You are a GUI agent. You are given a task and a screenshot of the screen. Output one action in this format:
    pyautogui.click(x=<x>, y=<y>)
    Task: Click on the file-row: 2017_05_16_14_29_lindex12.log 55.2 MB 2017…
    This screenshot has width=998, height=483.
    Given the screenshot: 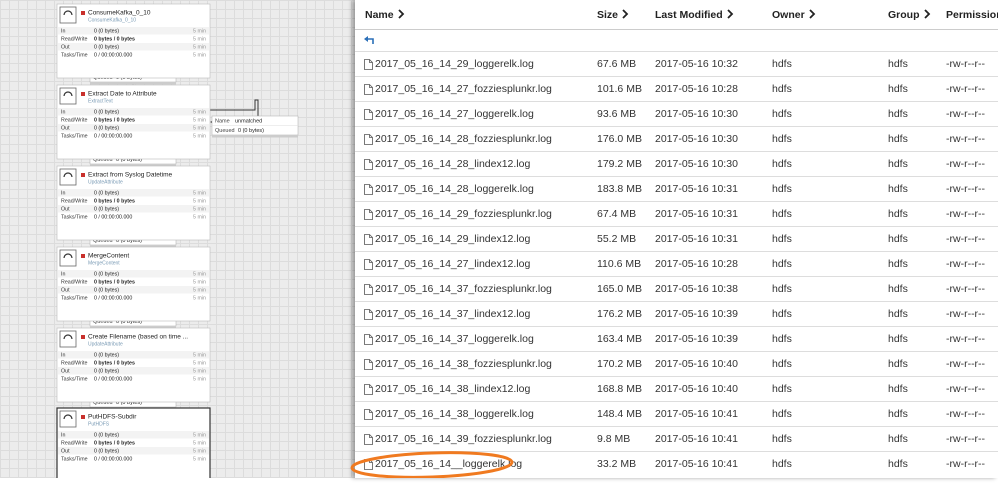 What is the action you would take?
    pyautogui.click(x=676, y=238)
    